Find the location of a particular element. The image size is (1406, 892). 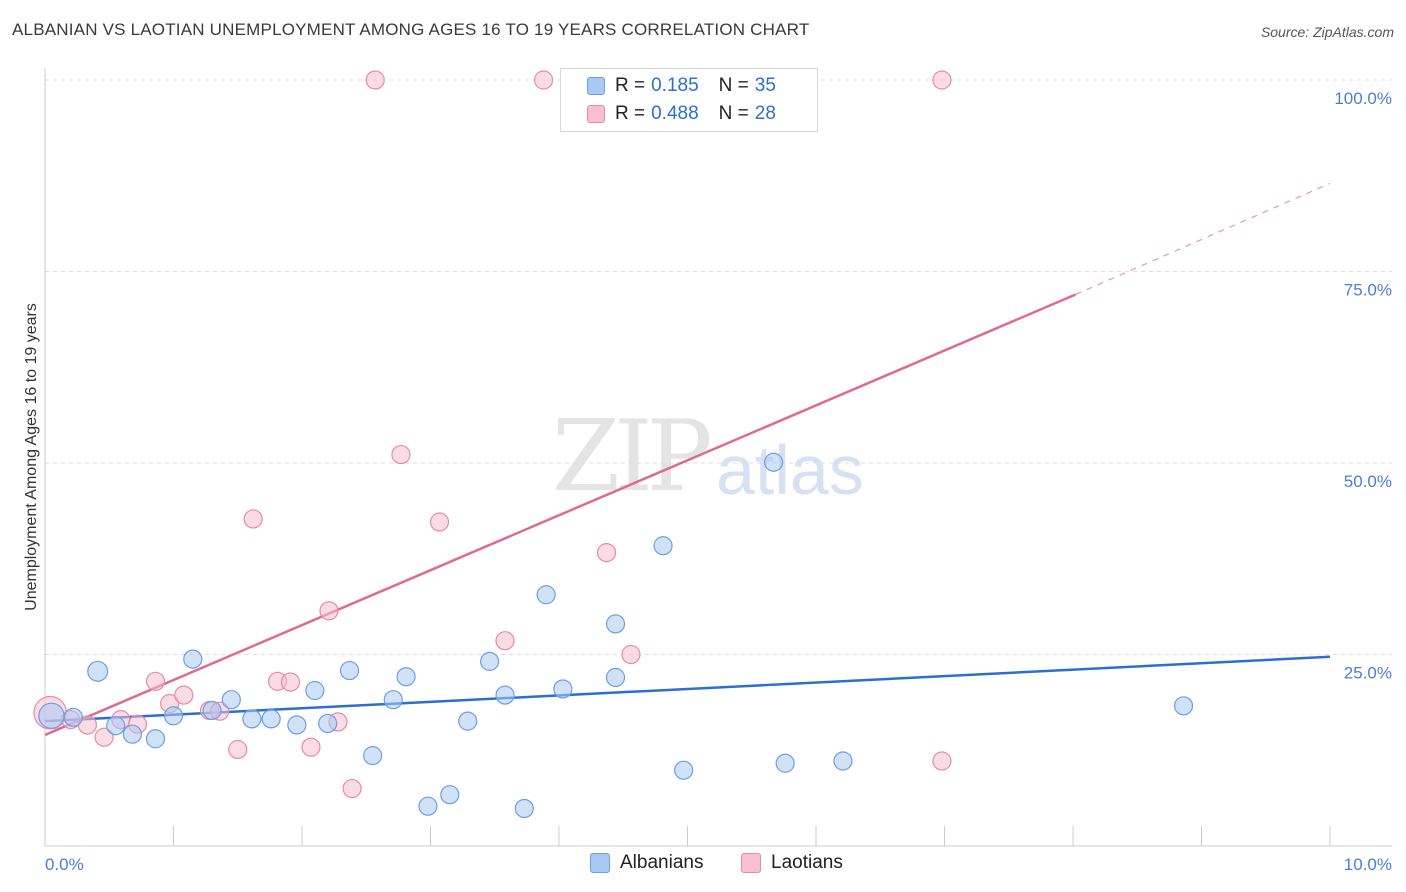

series-legend: Albanians Laotians is located at coordinates (703, 865).